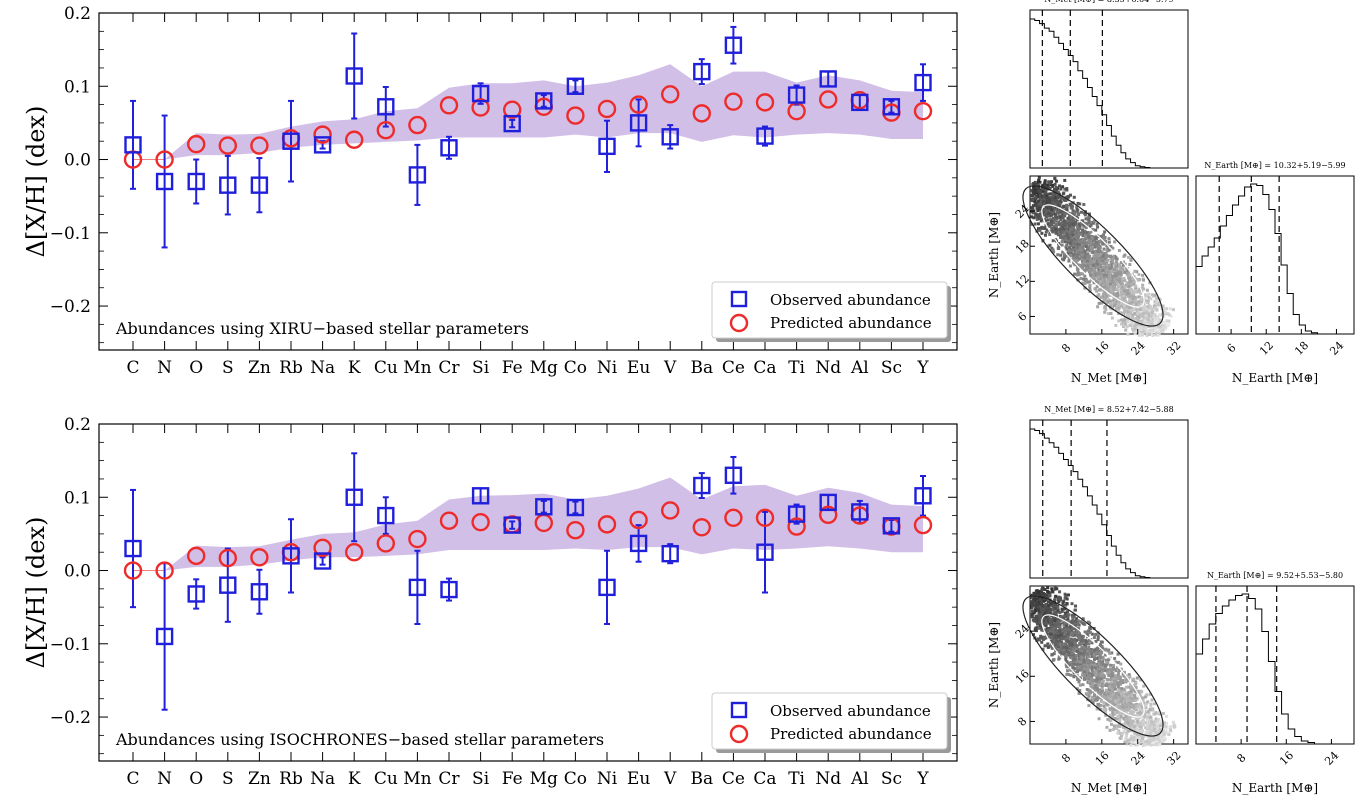 The height and width of the screenshot is (801, 1361). What do you see at coordinates (77, 425) in the screenshot?
I see `y-tick-label: 0.2` at bounding box center [77, 425].